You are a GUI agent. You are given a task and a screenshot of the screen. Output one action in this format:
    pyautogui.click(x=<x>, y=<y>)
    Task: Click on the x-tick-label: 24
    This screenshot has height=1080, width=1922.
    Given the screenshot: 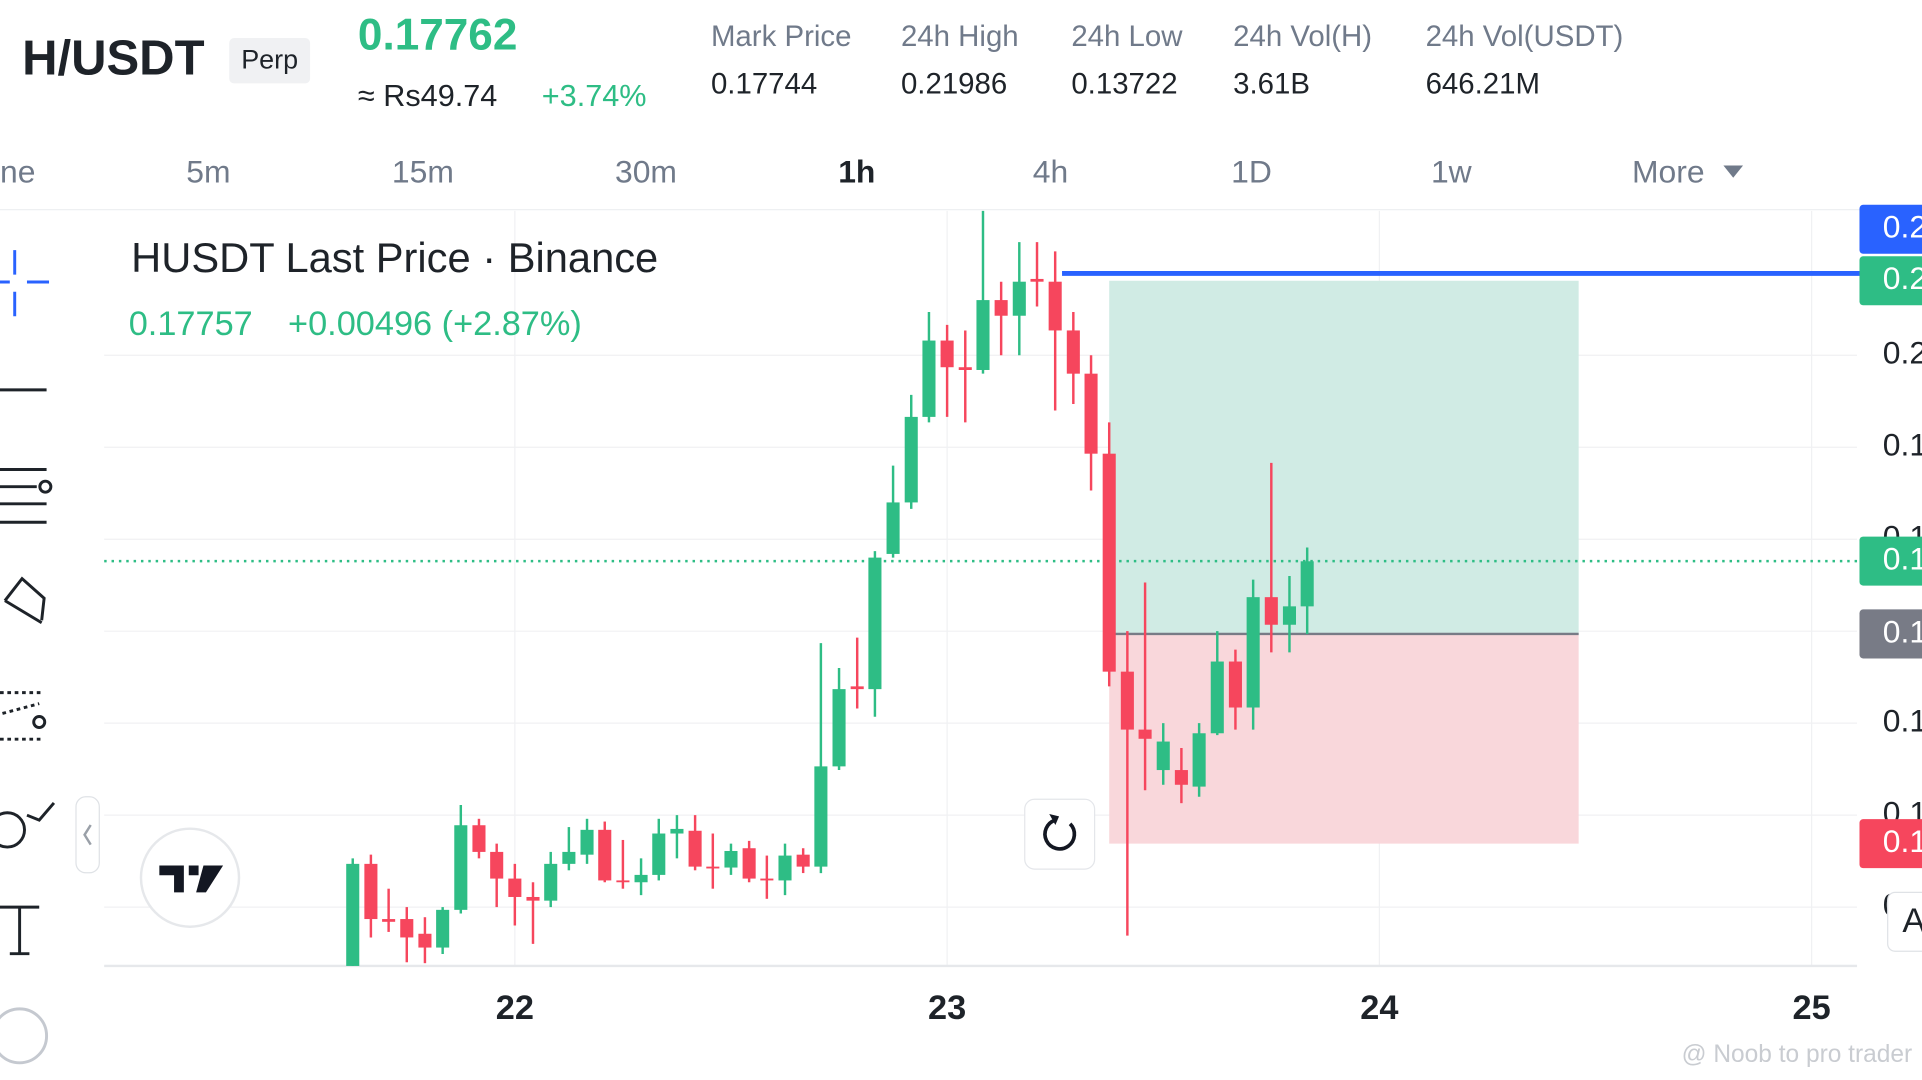 What is the action you would take?
    pyautogui.click(x=1379, y=1008)
    